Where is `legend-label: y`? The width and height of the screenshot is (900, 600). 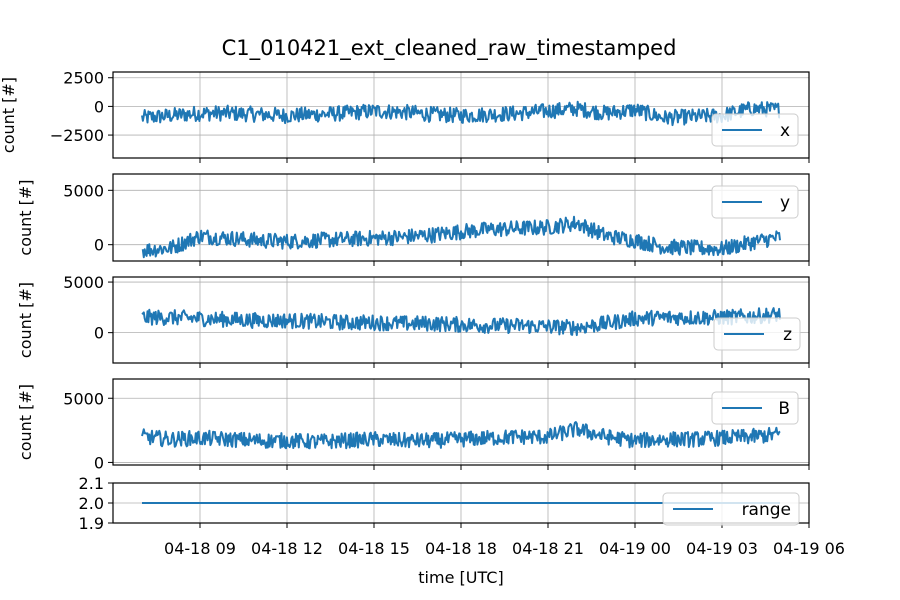
legend-label: y is located at coordinates (785, 203).